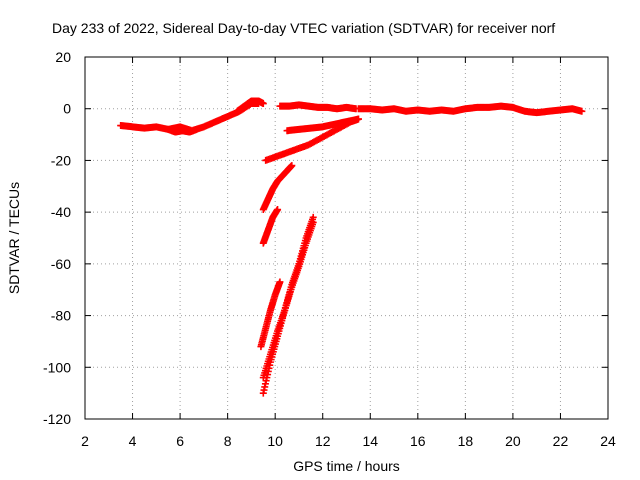 Image resolution: width=640 pixels, height=480 pixels. Describe the element at coordinates (561, 441) in the screenshot. I see `x-tick-label: 22` at that location.